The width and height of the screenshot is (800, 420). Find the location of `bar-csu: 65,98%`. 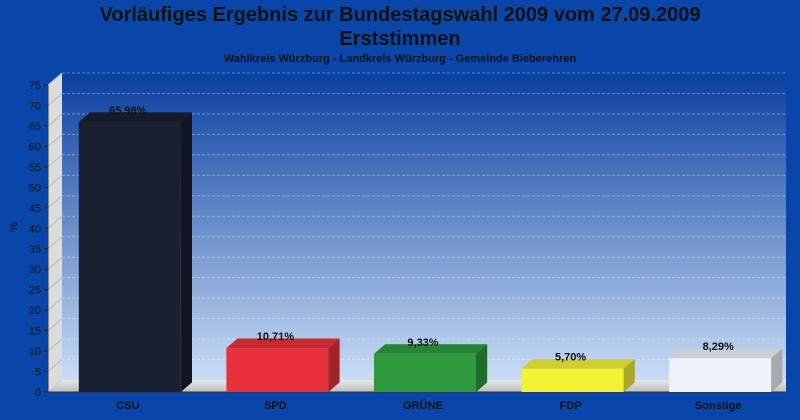

bar-csu: 65,98% is located at coordinates (135, 248).